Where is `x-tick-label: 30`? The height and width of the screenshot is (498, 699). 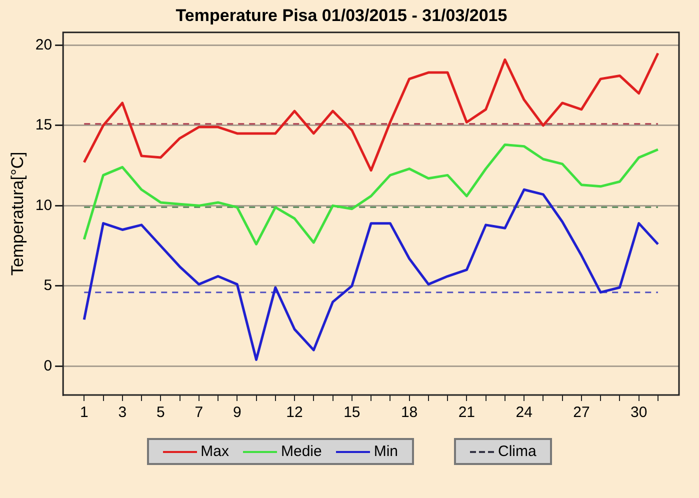
x-tick-label: 30 is located at coordinates (639, 413).